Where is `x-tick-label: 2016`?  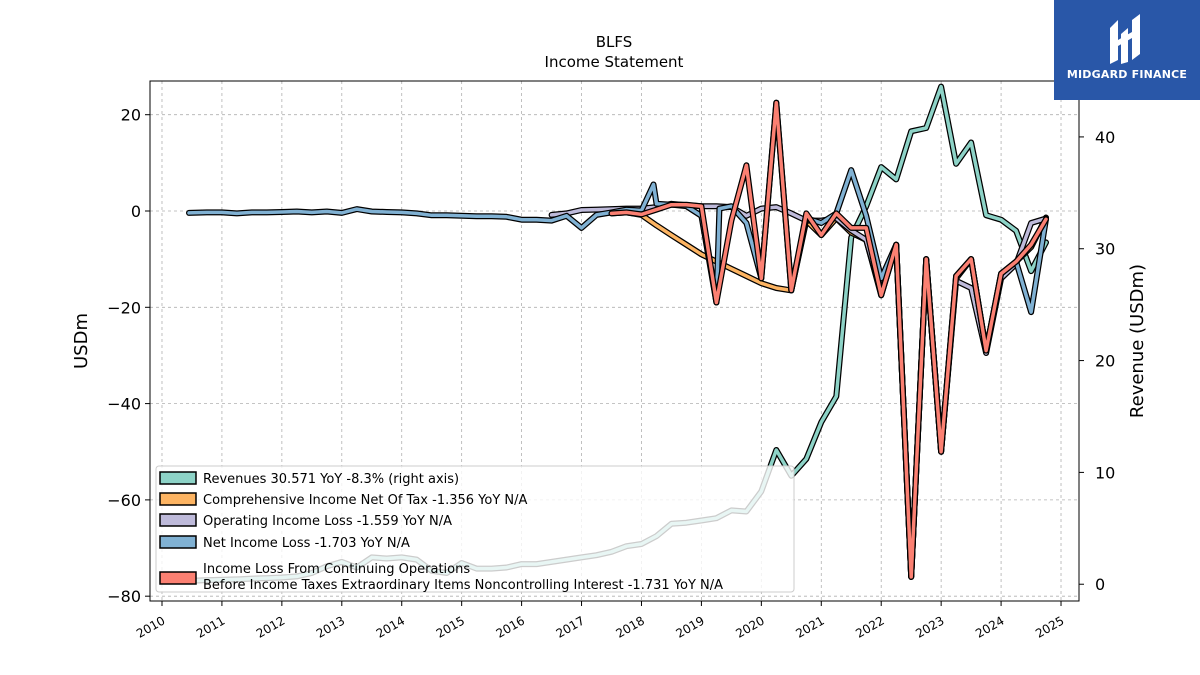 x-tick-label: 2016 is located at coordinates (510, 626).